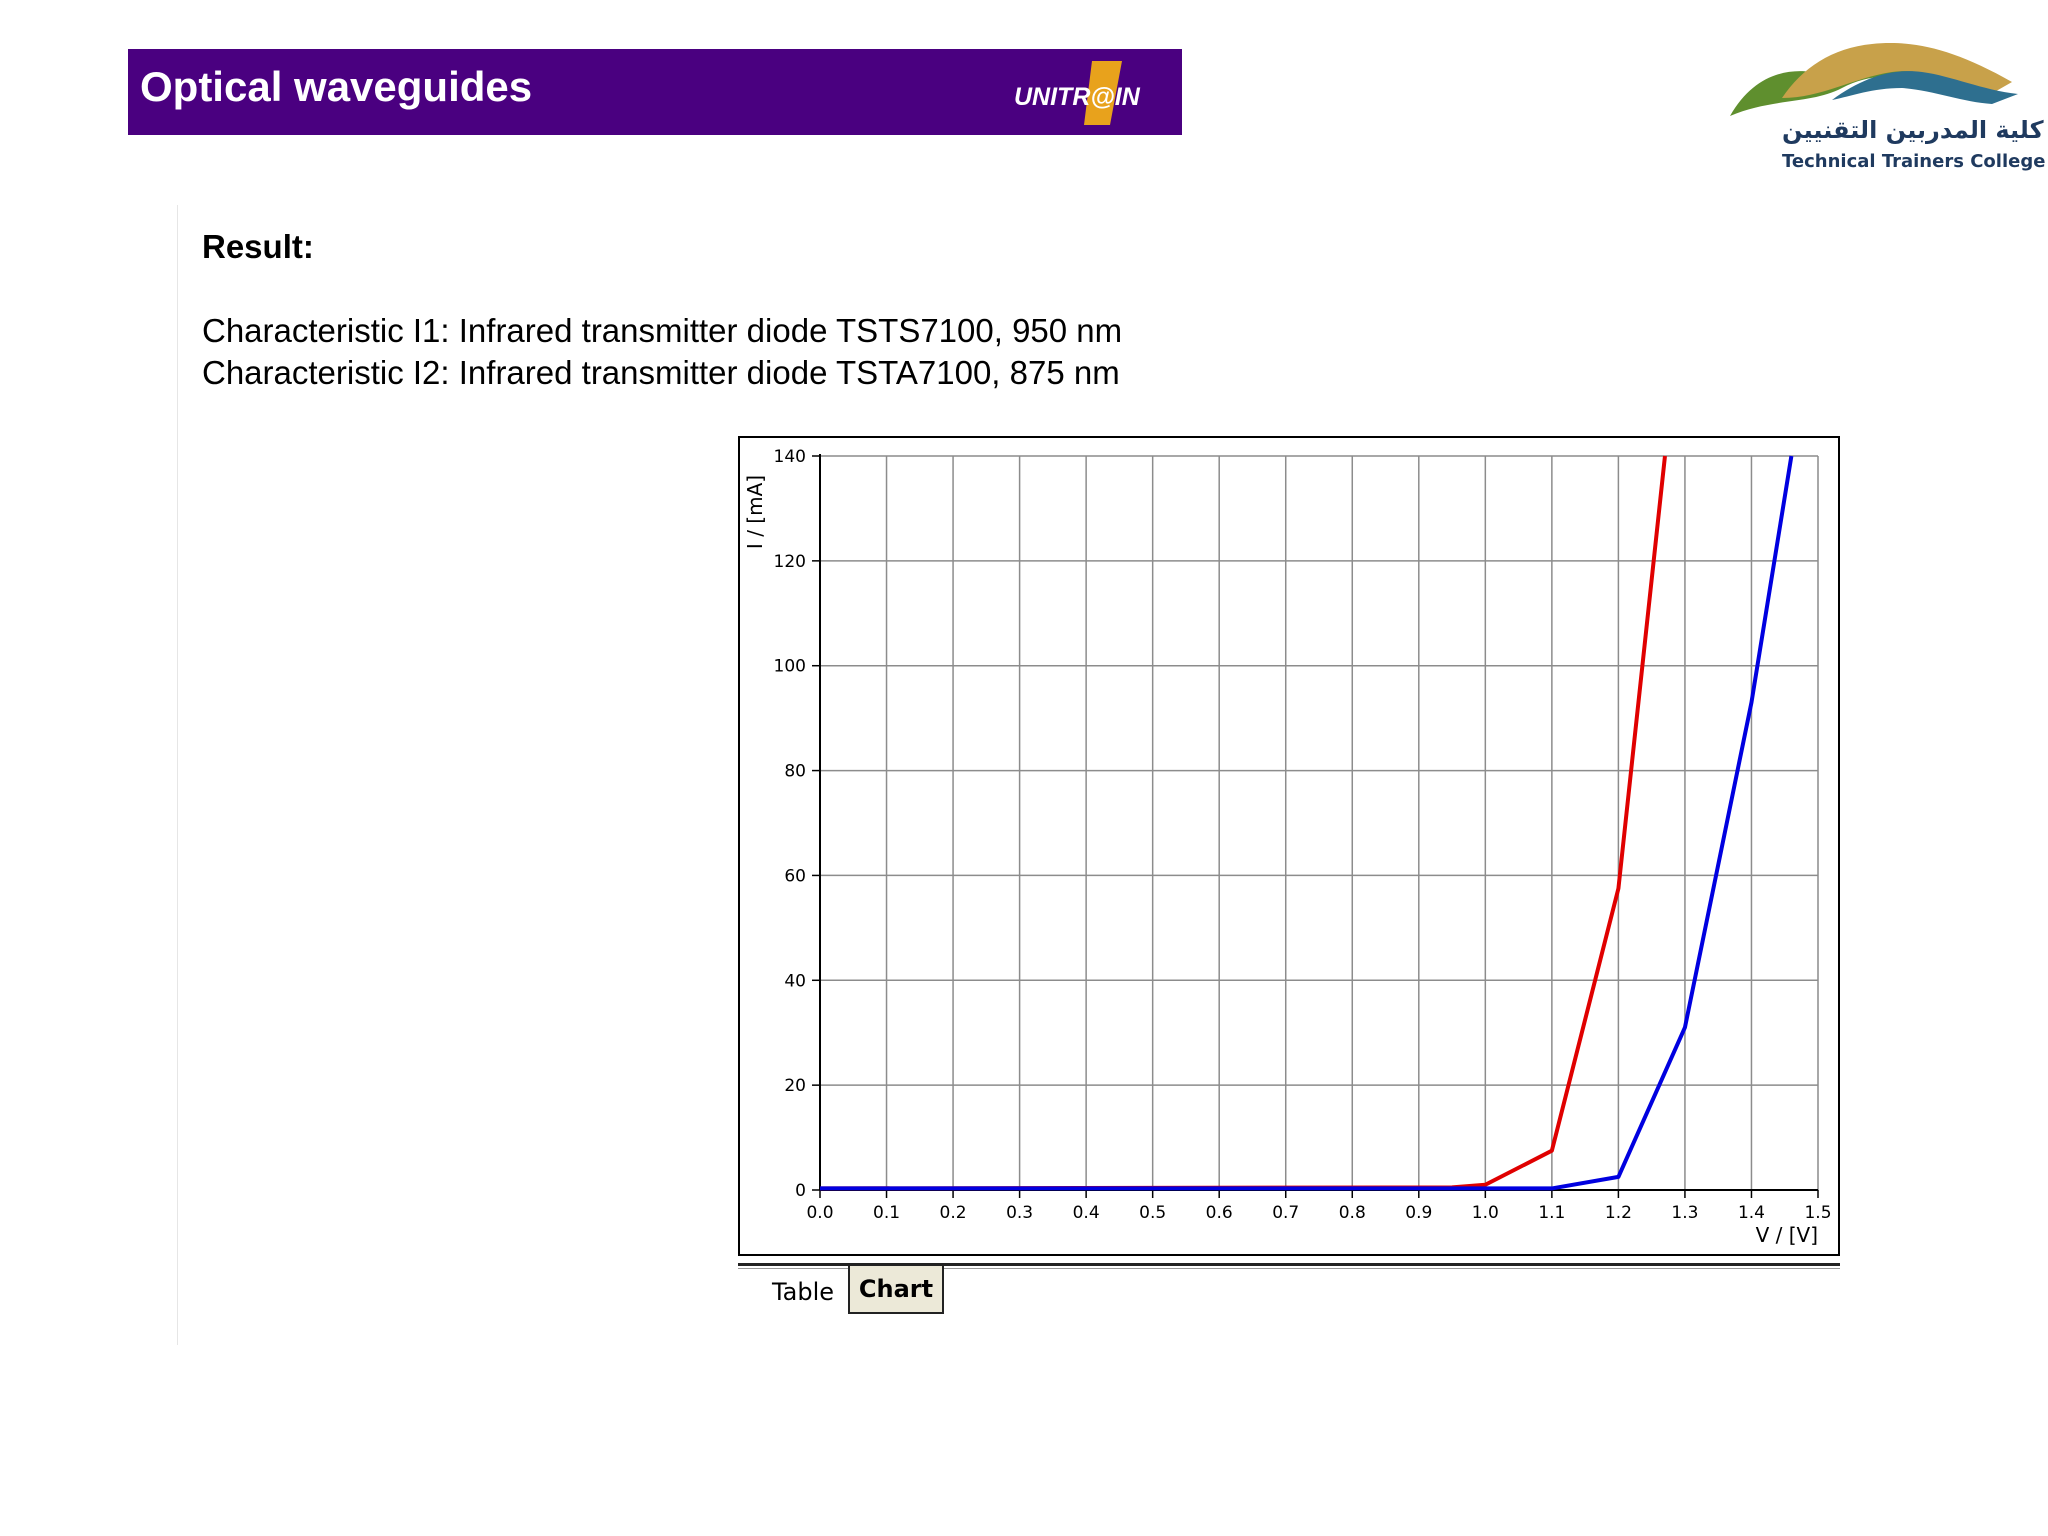  I want to click on x-tick-label: 1.4, so click(1751, 1213).